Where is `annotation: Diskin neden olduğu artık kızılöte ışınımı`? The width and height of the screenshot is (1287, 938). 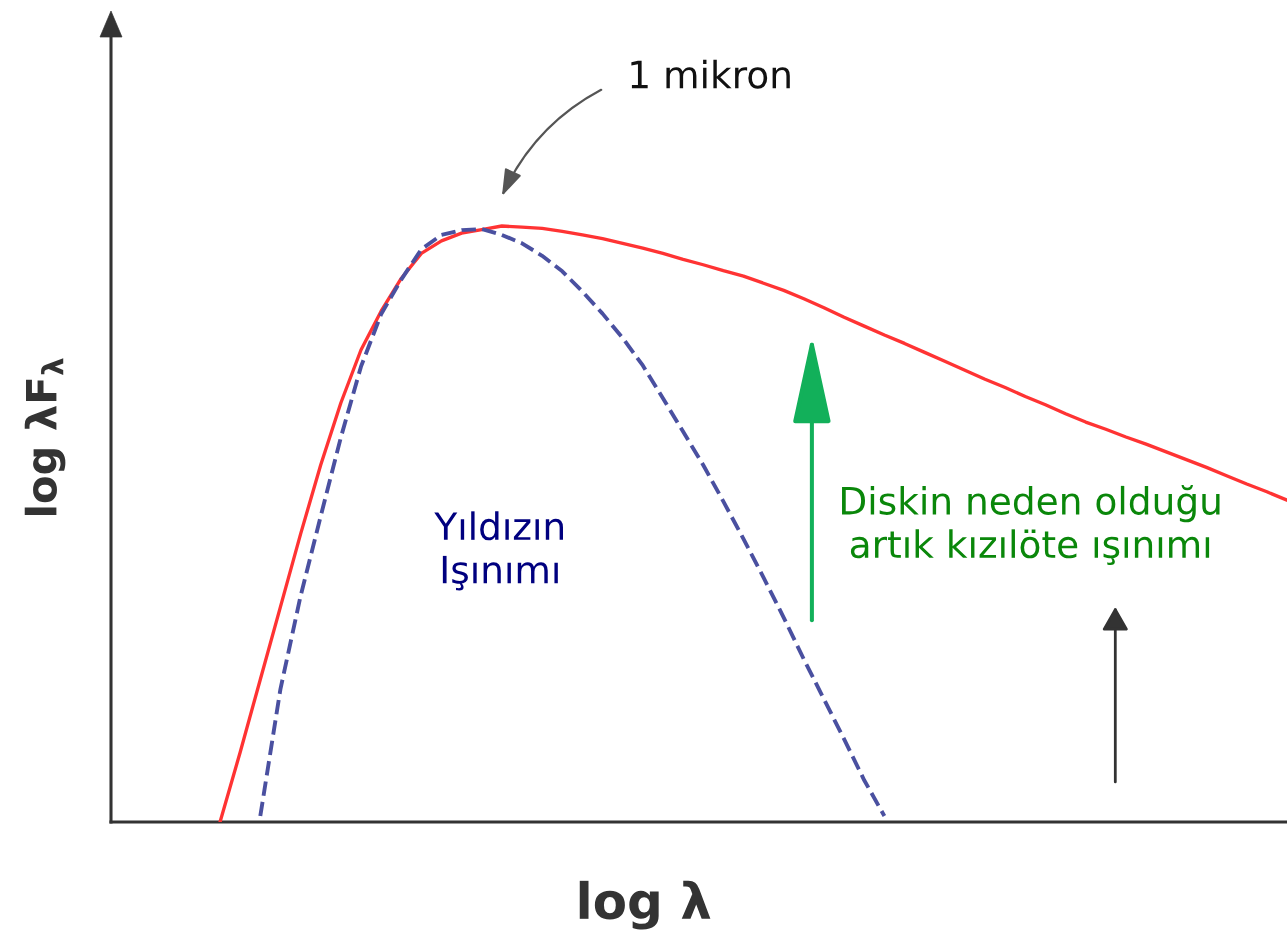
annotation: Diskin neden olduğu artık kızılöte ışınımı is located at coordinates (1031, 525).